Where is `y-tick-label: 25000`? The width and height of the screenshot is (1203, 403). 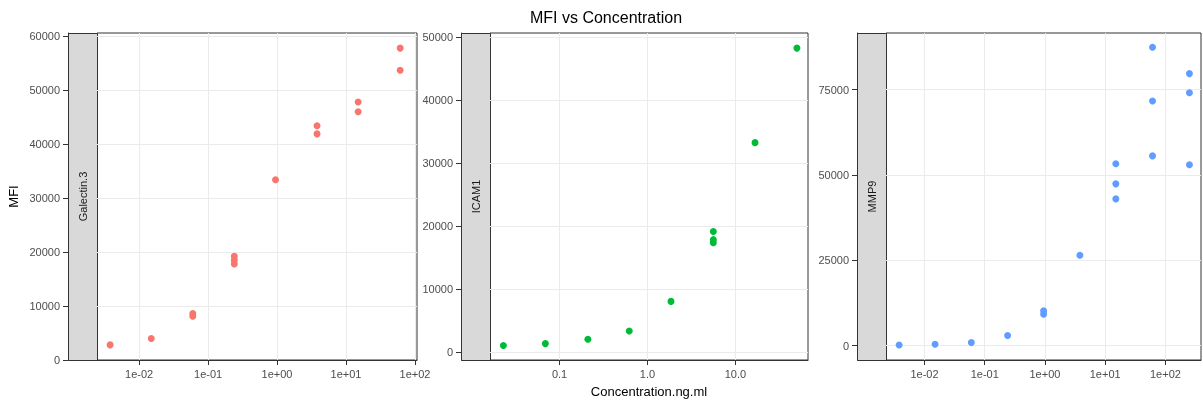
y-tick-label: 25000 is located at coordinates (833, 260).